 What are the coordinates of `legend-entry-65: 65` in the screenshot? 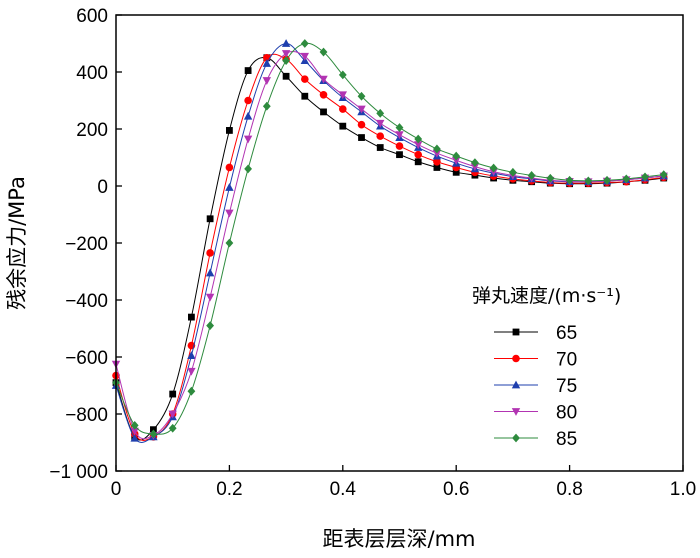 It's located at (535, 333).